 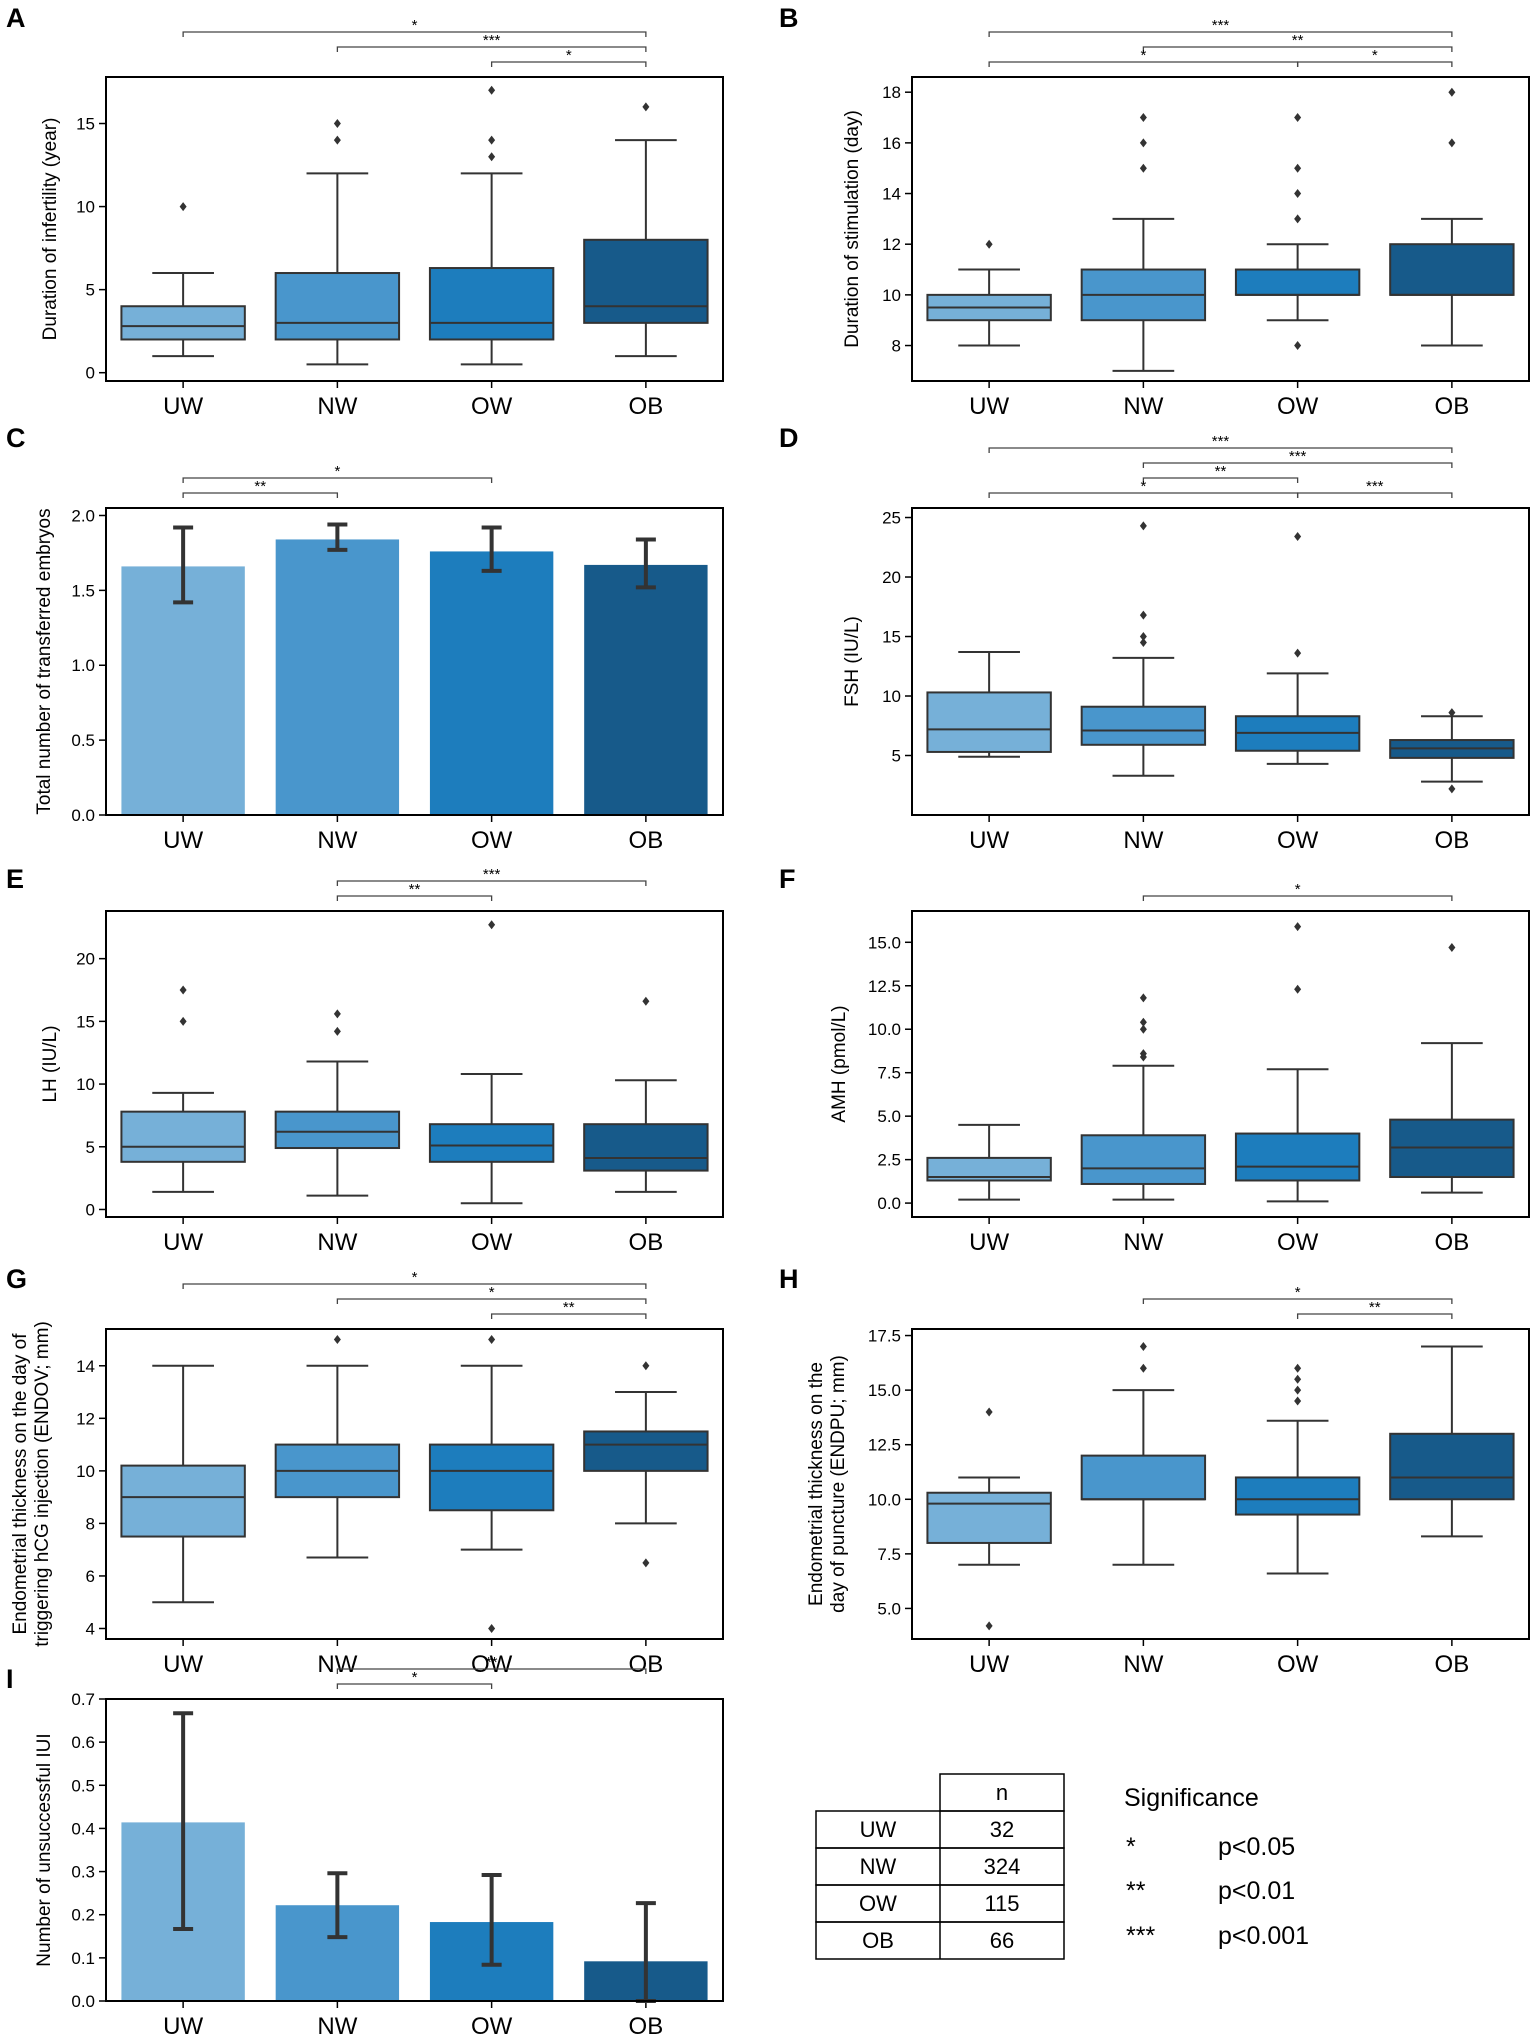 I want to click on y-tick-label: 12, so click(x=891, y=244).